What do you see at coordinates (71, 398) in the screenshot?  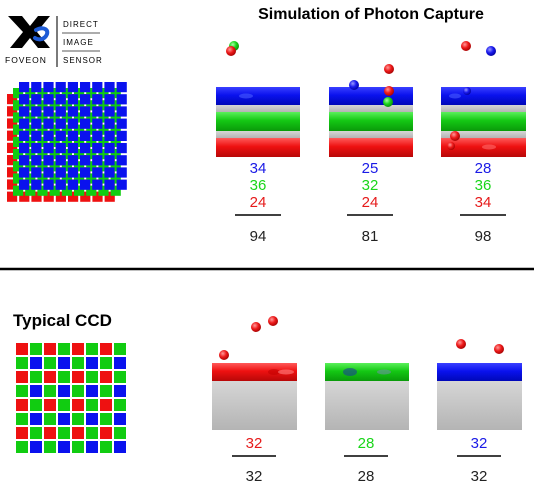 I see `bayer-mosaic-grid` at bounding box center [71, 398].